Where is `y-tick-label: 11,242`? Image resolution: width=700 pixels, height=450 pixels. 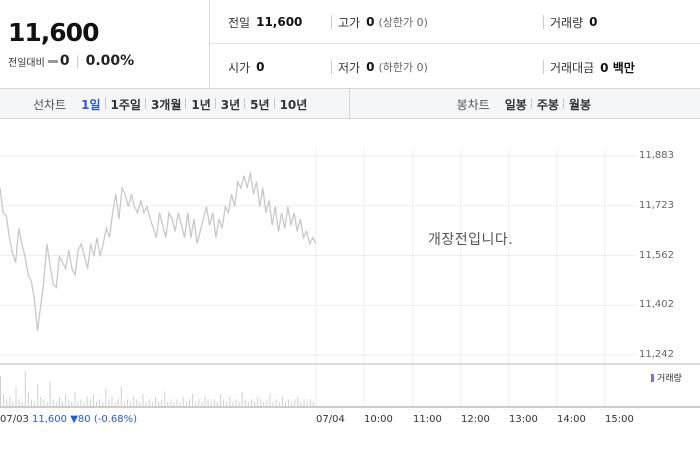 y-tick-label: 11,242 is located at coordinates (656, 354).